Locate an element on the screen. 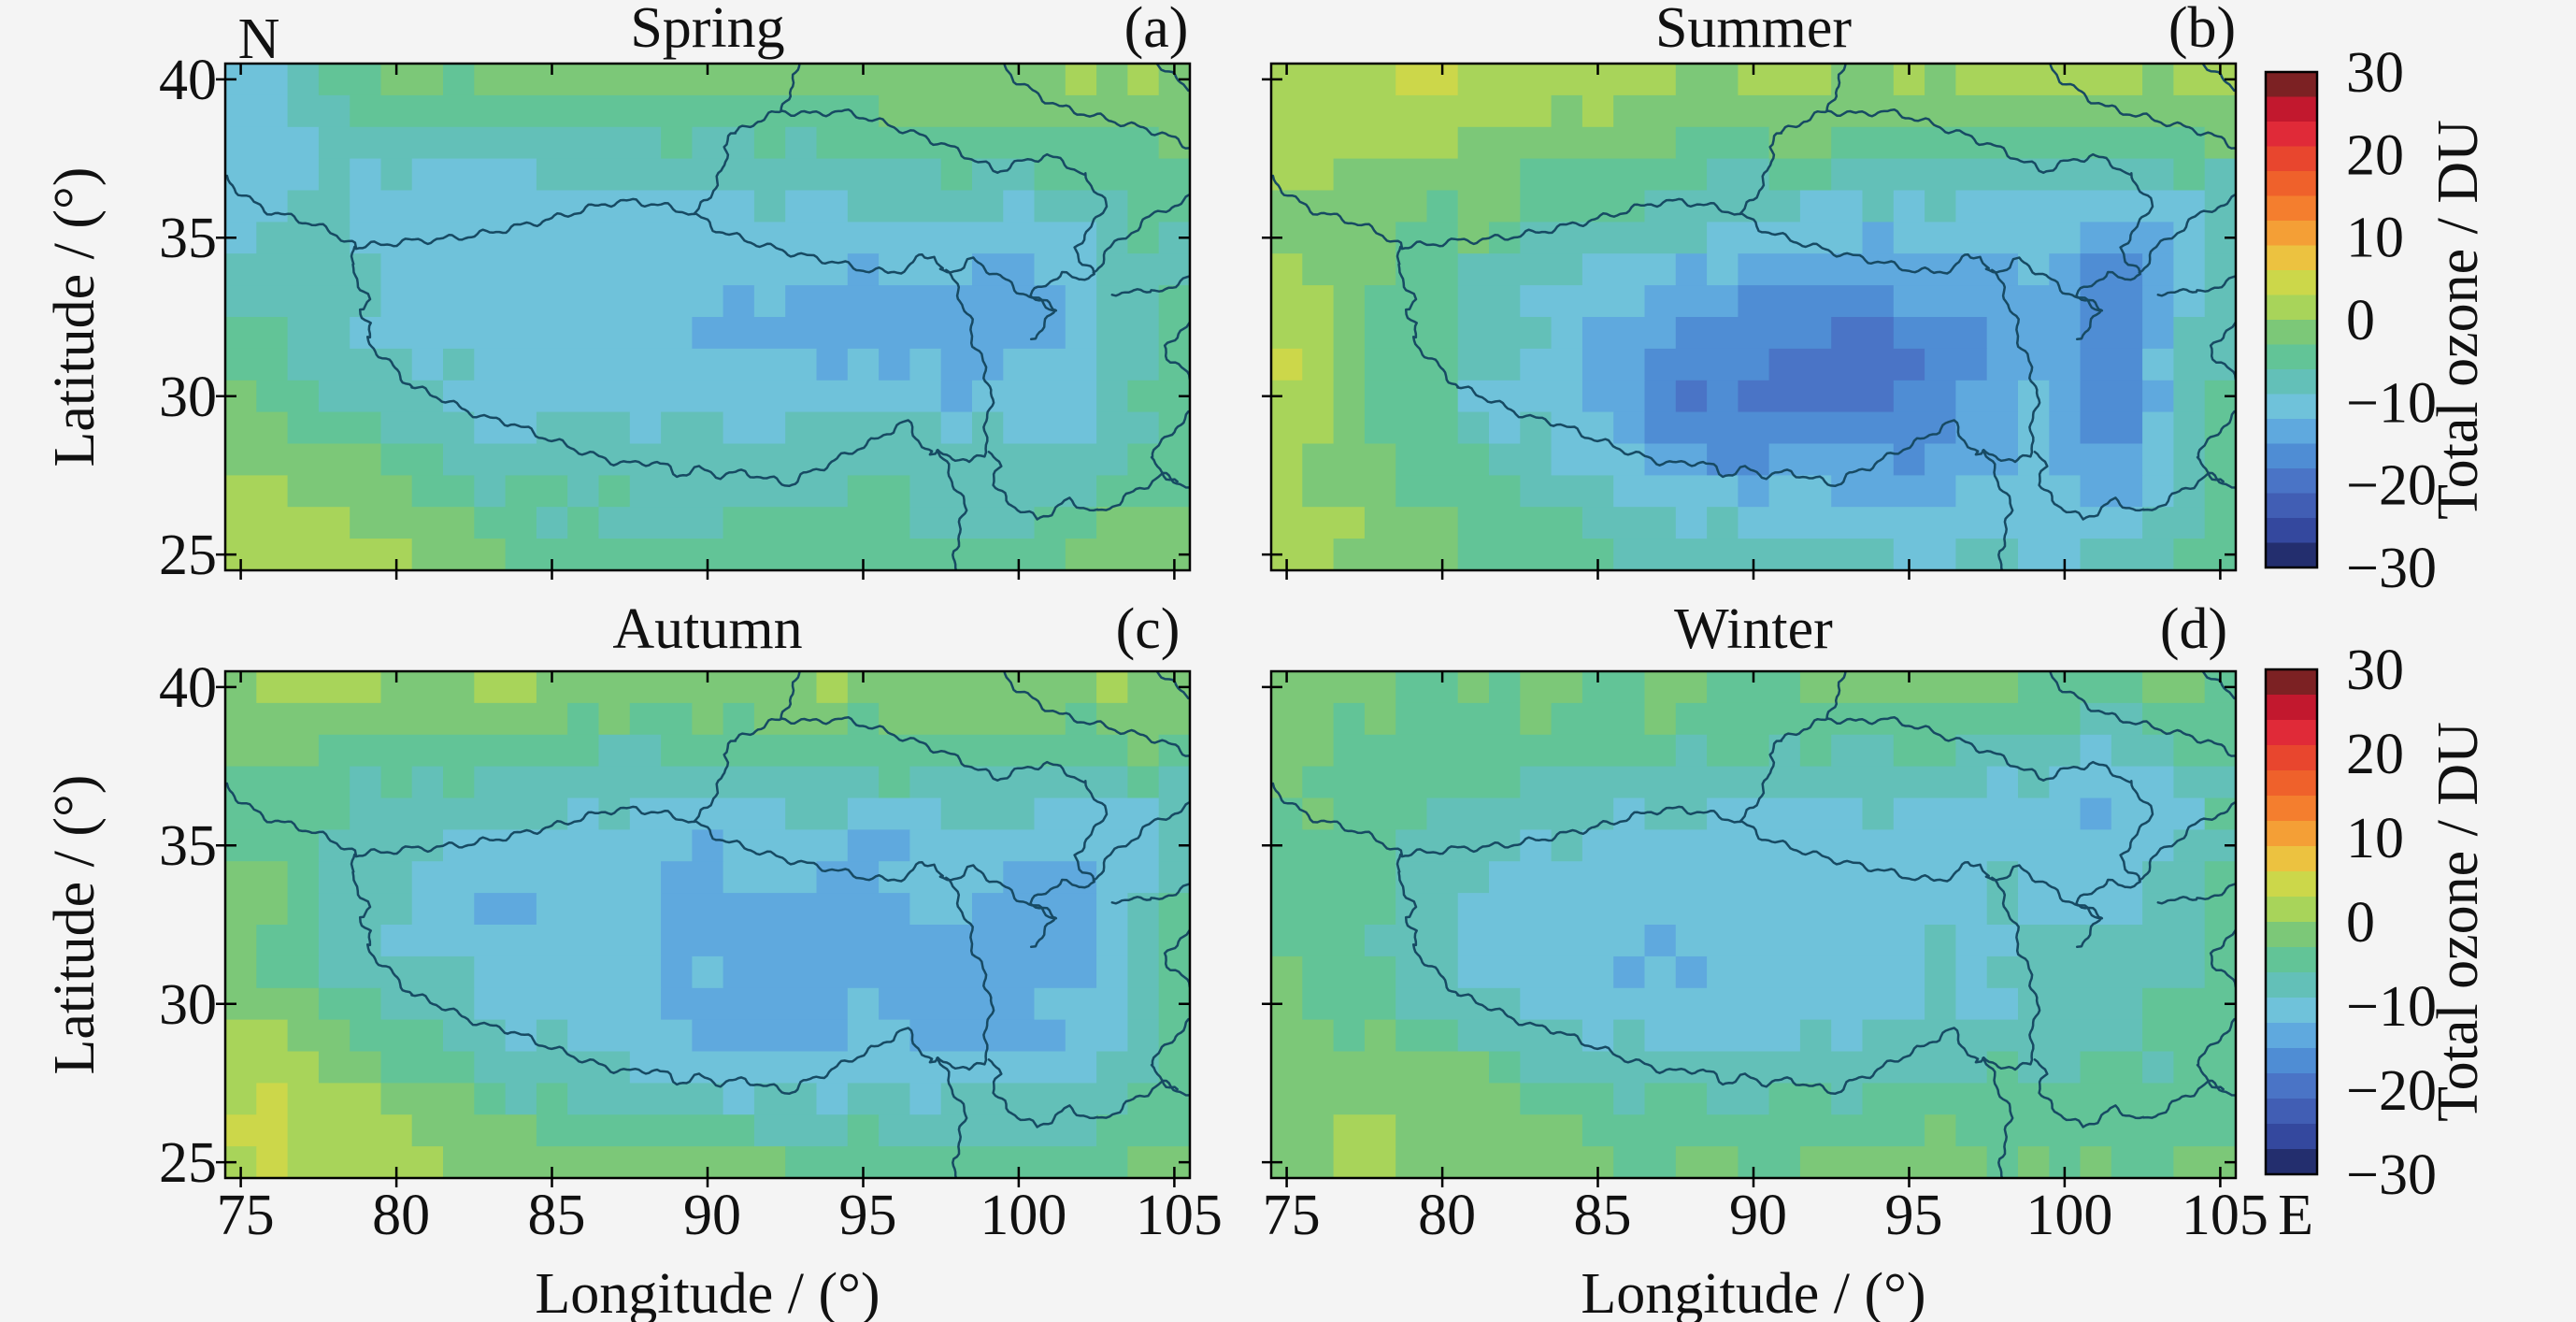  svg-text: Autumn is located at coordinates (707, 629).